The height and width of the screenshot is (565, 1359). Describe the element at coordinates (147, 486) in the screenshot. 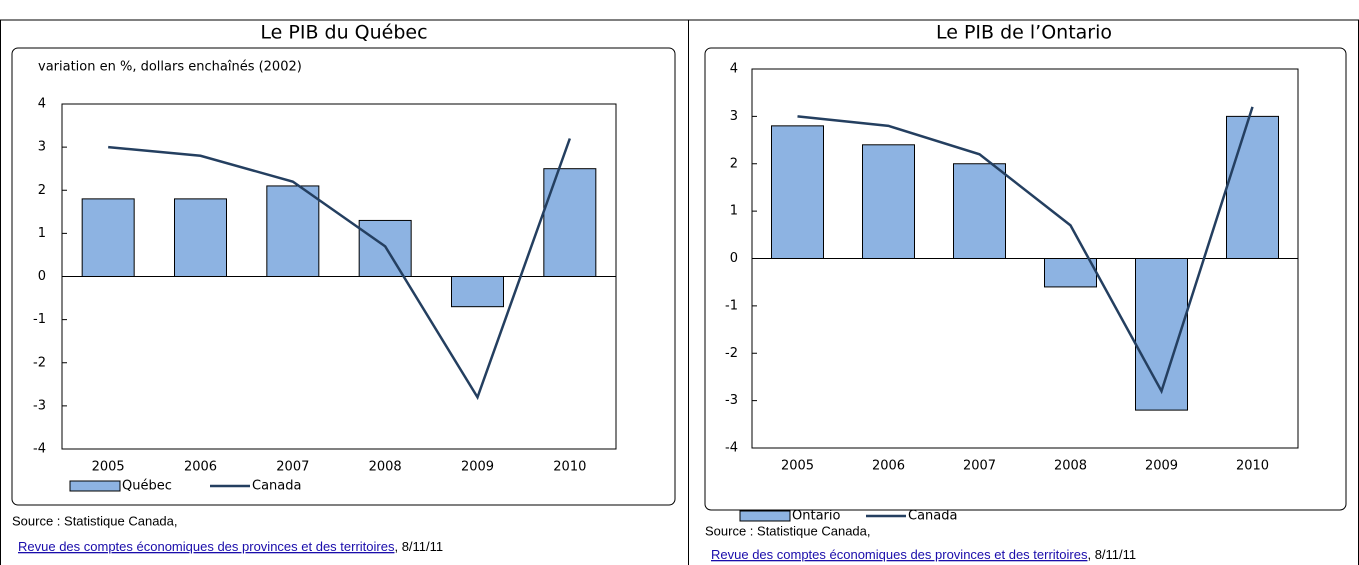

I see `legend-label: Québec` at that location.